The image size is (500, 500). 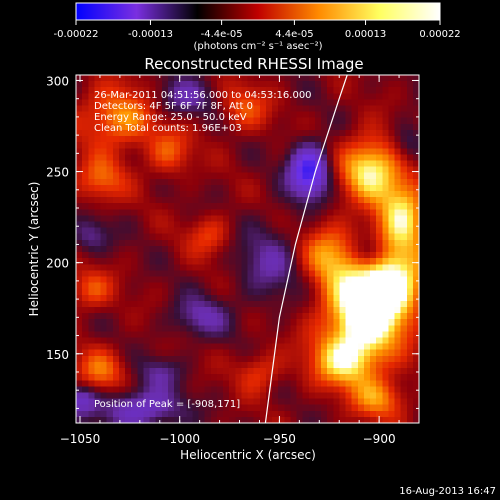 What do you see at coordinates (57, 81) in the screenshot?
I see `y-tick-label: 300` at bounding box center [57, 81].